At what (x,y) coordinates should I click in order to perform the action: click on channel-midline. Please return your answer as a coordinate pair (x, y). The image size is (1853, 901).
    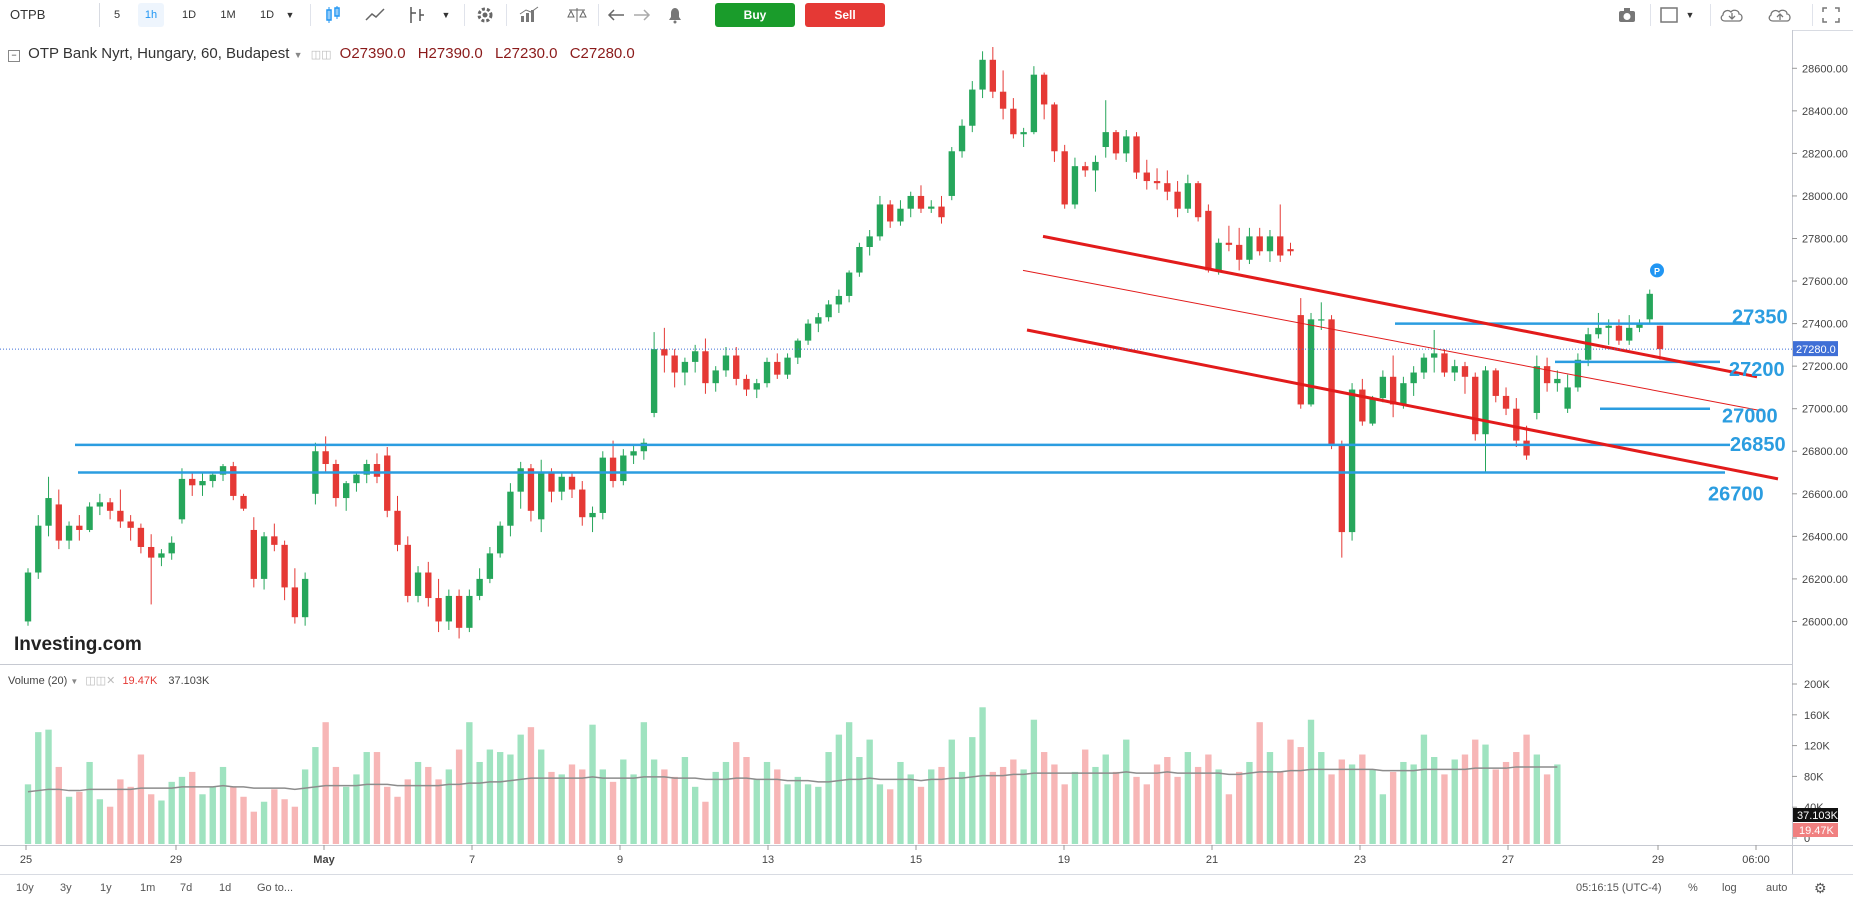
    Looking at the image, I should click on (1392, 340).